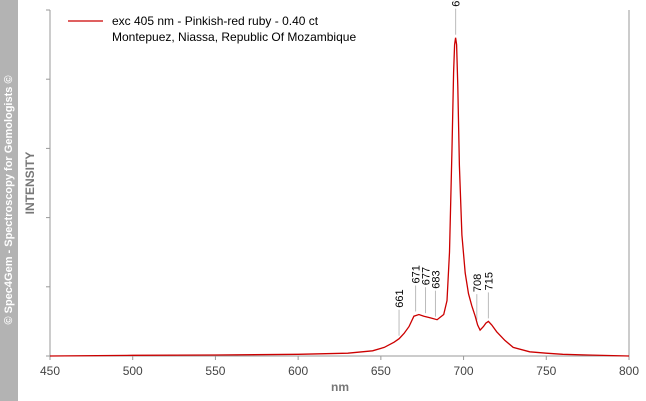 The height and width of the screenshot is (401, 646). I want to click on x-axis-title: nm, so click(340, 387).